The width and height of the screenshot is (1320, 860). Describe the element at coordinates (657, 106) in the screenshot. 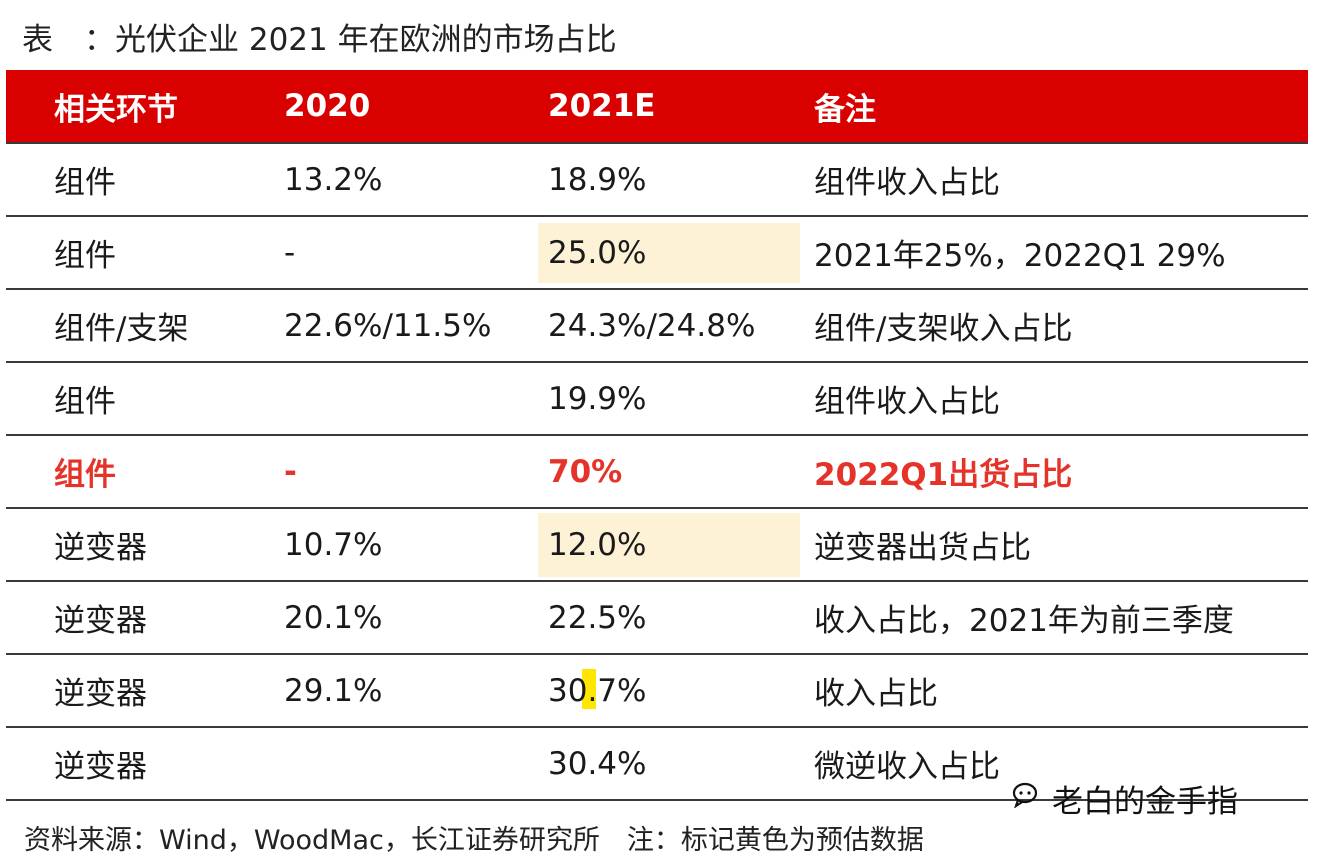

I see `table-header: 相关环节 2020 2021E 备注` at that location.